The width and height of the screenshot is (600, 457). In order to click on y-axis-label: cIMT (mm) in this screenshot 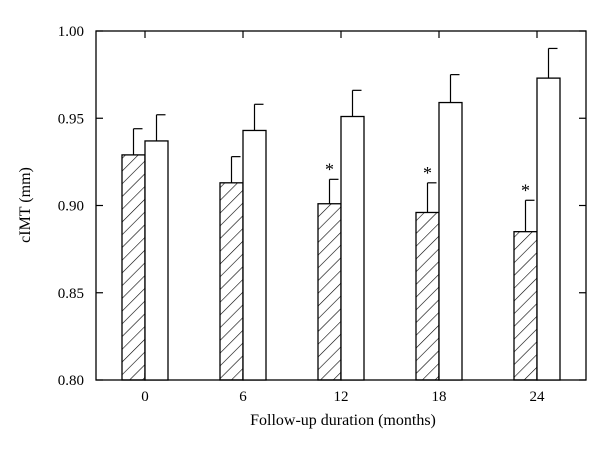, I will do `click(25, 205)`.